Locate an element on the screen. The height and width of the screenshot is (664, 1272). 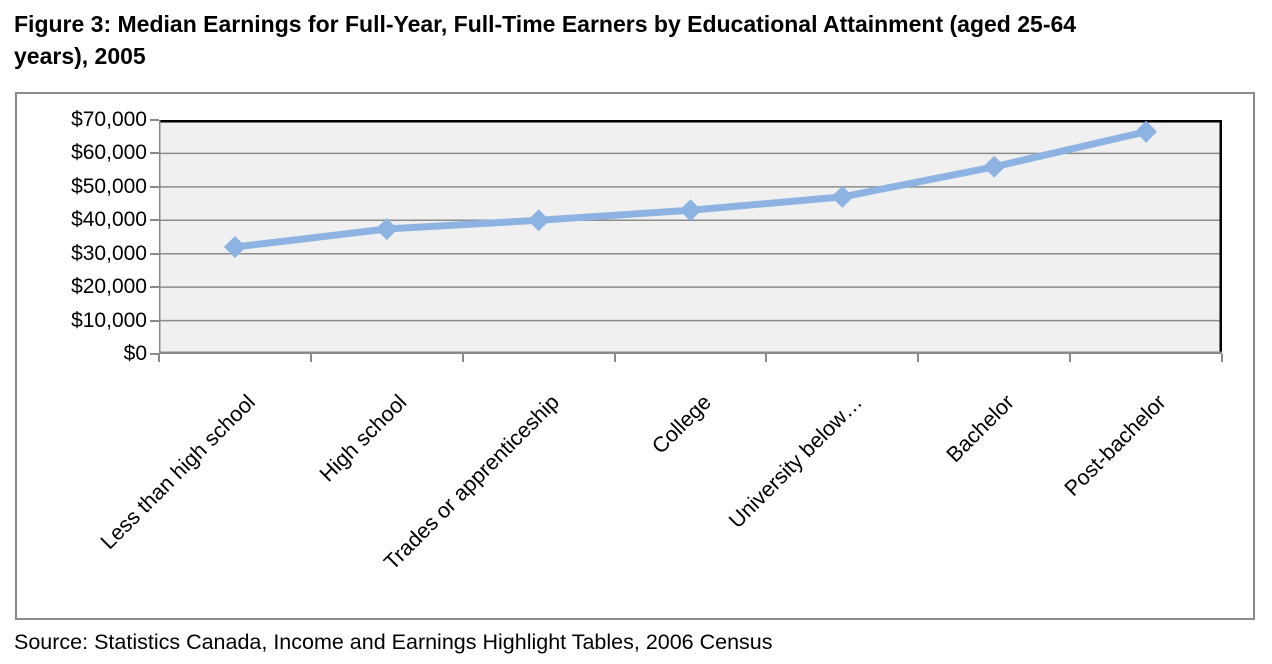
y-axis-label: $20,000 is located at coordinates (109, 287).